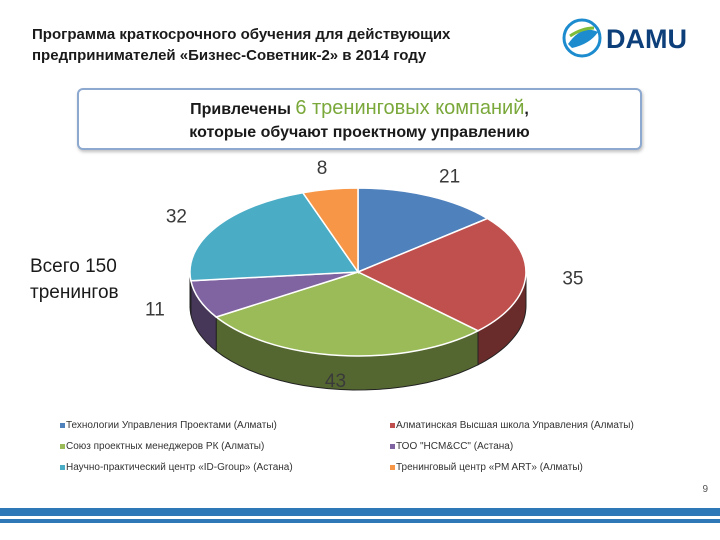 This screenshot has height=540, width=720. What do you see at coordinates (449, 177) in the screenshot?
I see `pie-data-label-0: 21` at bounding box center [449, 177].